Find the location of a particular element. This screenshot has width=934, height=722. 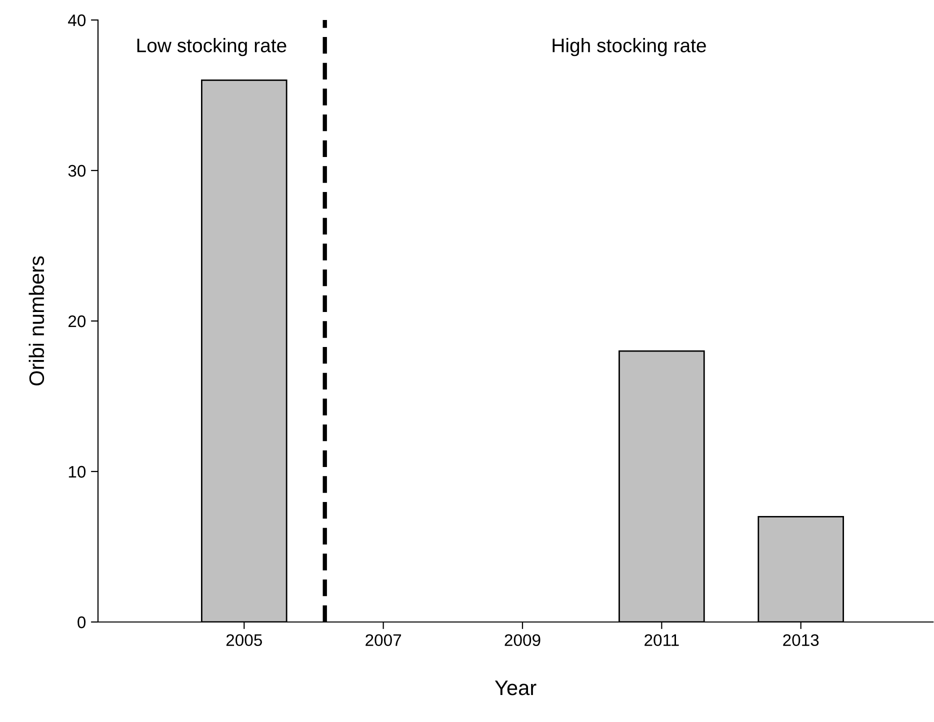

annotation: High stocking rate is located at coordinates (629, 47).